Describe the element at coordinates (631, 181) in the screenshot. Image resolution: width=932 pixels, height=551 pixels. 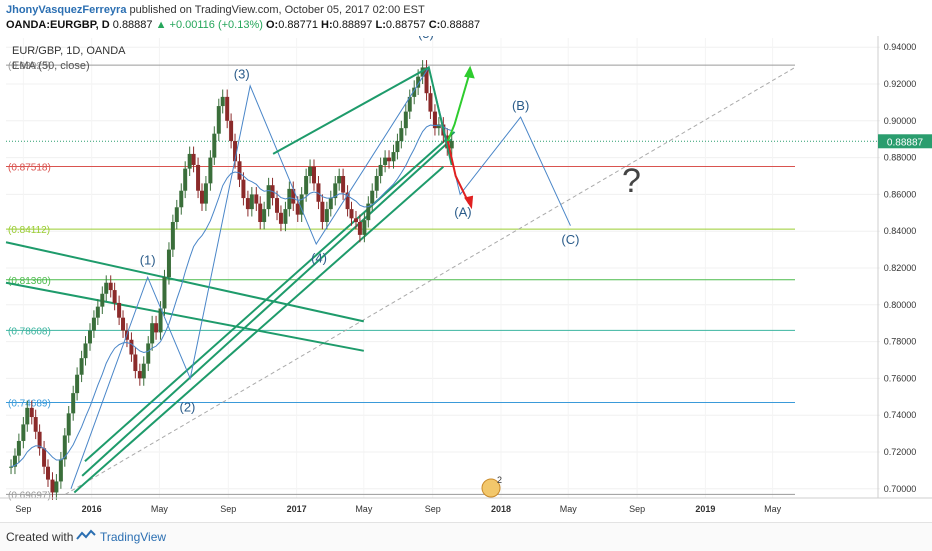
I see `question-mark: ?` at that location.